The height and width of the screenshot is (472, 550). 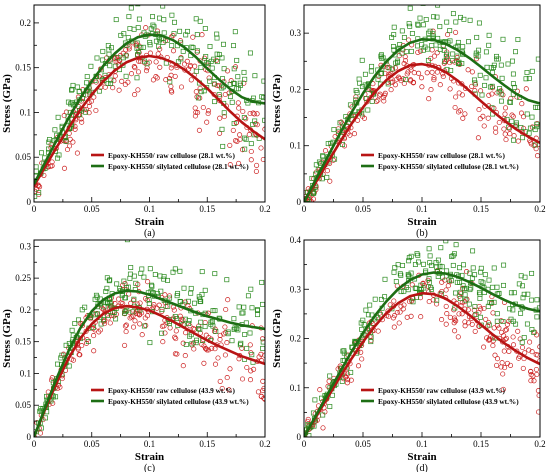 I want to click on panel-label: (a), so click(x=149, y=233).